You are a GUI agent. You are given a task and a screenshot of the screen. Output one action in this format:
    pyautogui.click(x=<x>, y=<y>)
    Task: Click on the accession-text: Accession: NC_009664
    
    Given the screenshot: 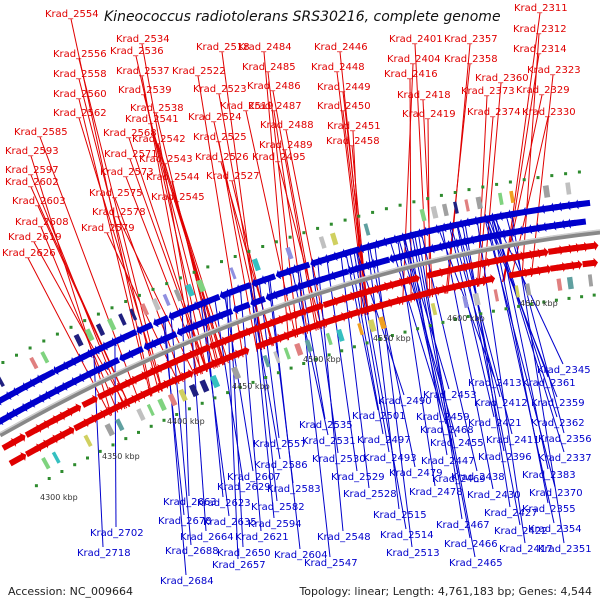 What is the action you would take?
    pyautogui.click(x=71, y=591)
    